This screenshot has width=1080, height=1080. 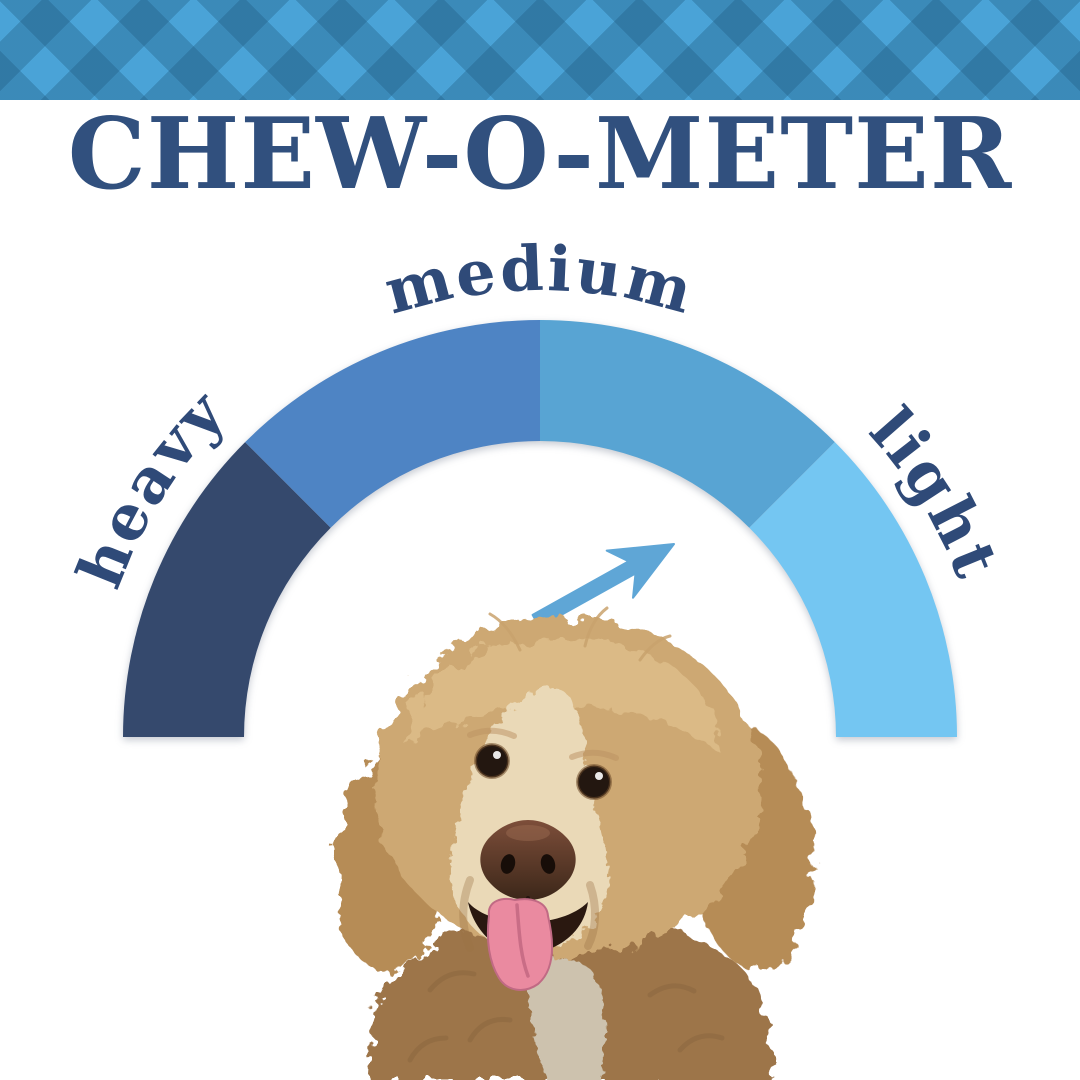 I want to click on dog-eyes, so click(x=543, y=771).